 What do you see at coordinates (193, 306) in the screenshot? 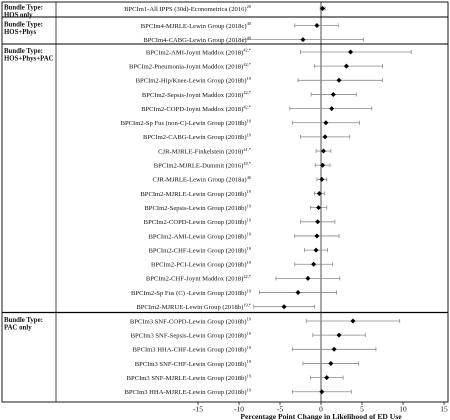
I see `study-label: BPCIm2-MJRUE-Lewin Group (2018b)19,*` at bounding box center [193, 306].